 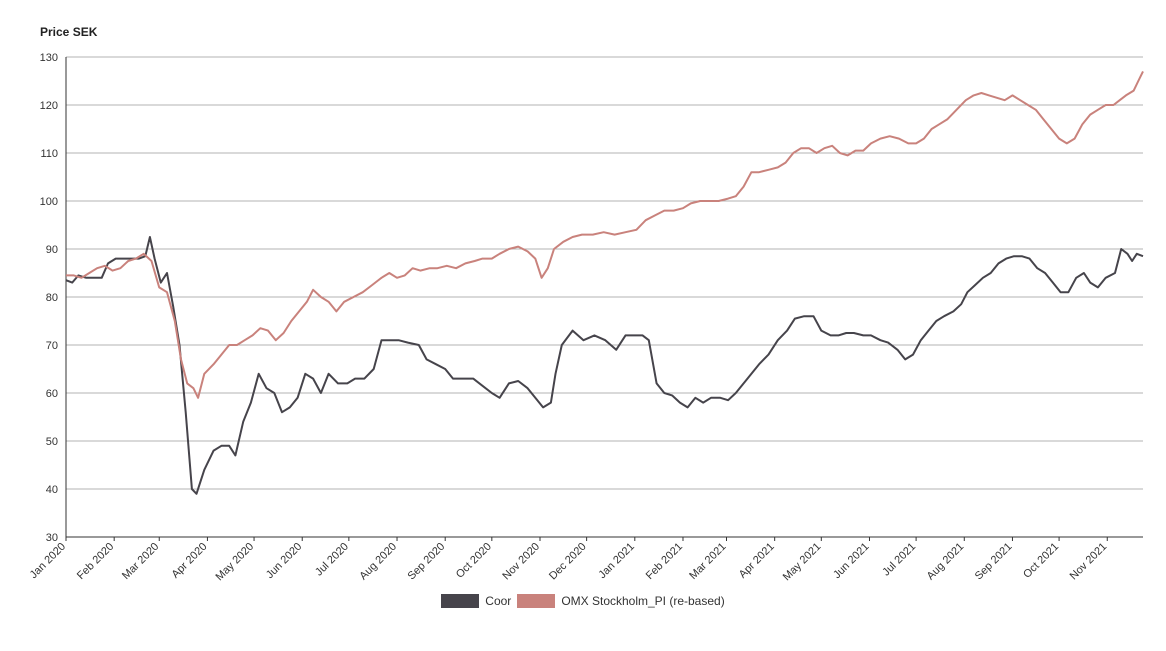 I want to click on x-tick-label: Nov 2020, so click(x=521, y=562).